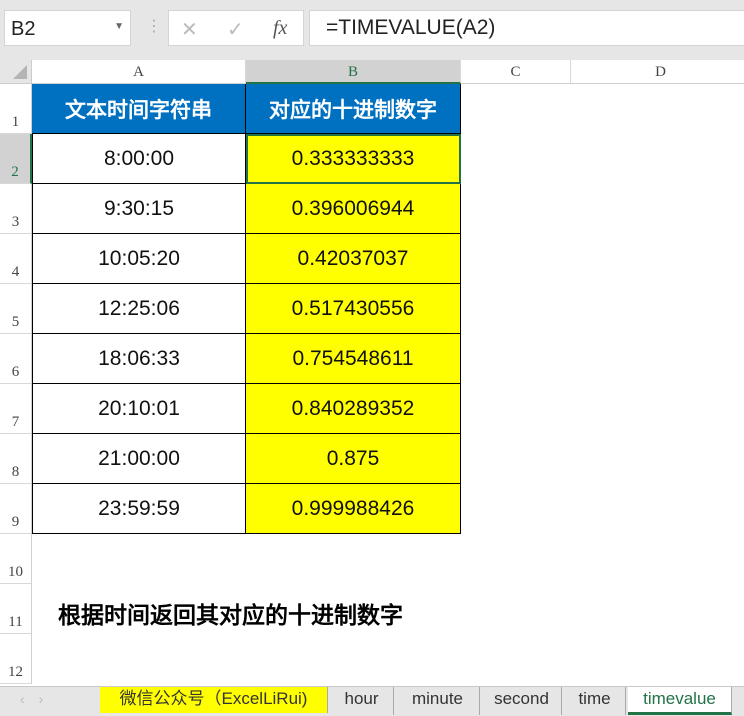 This screenshot has height=716, width=744. I want to click on time-text-cell: 20:10:01, so click(139, 409).